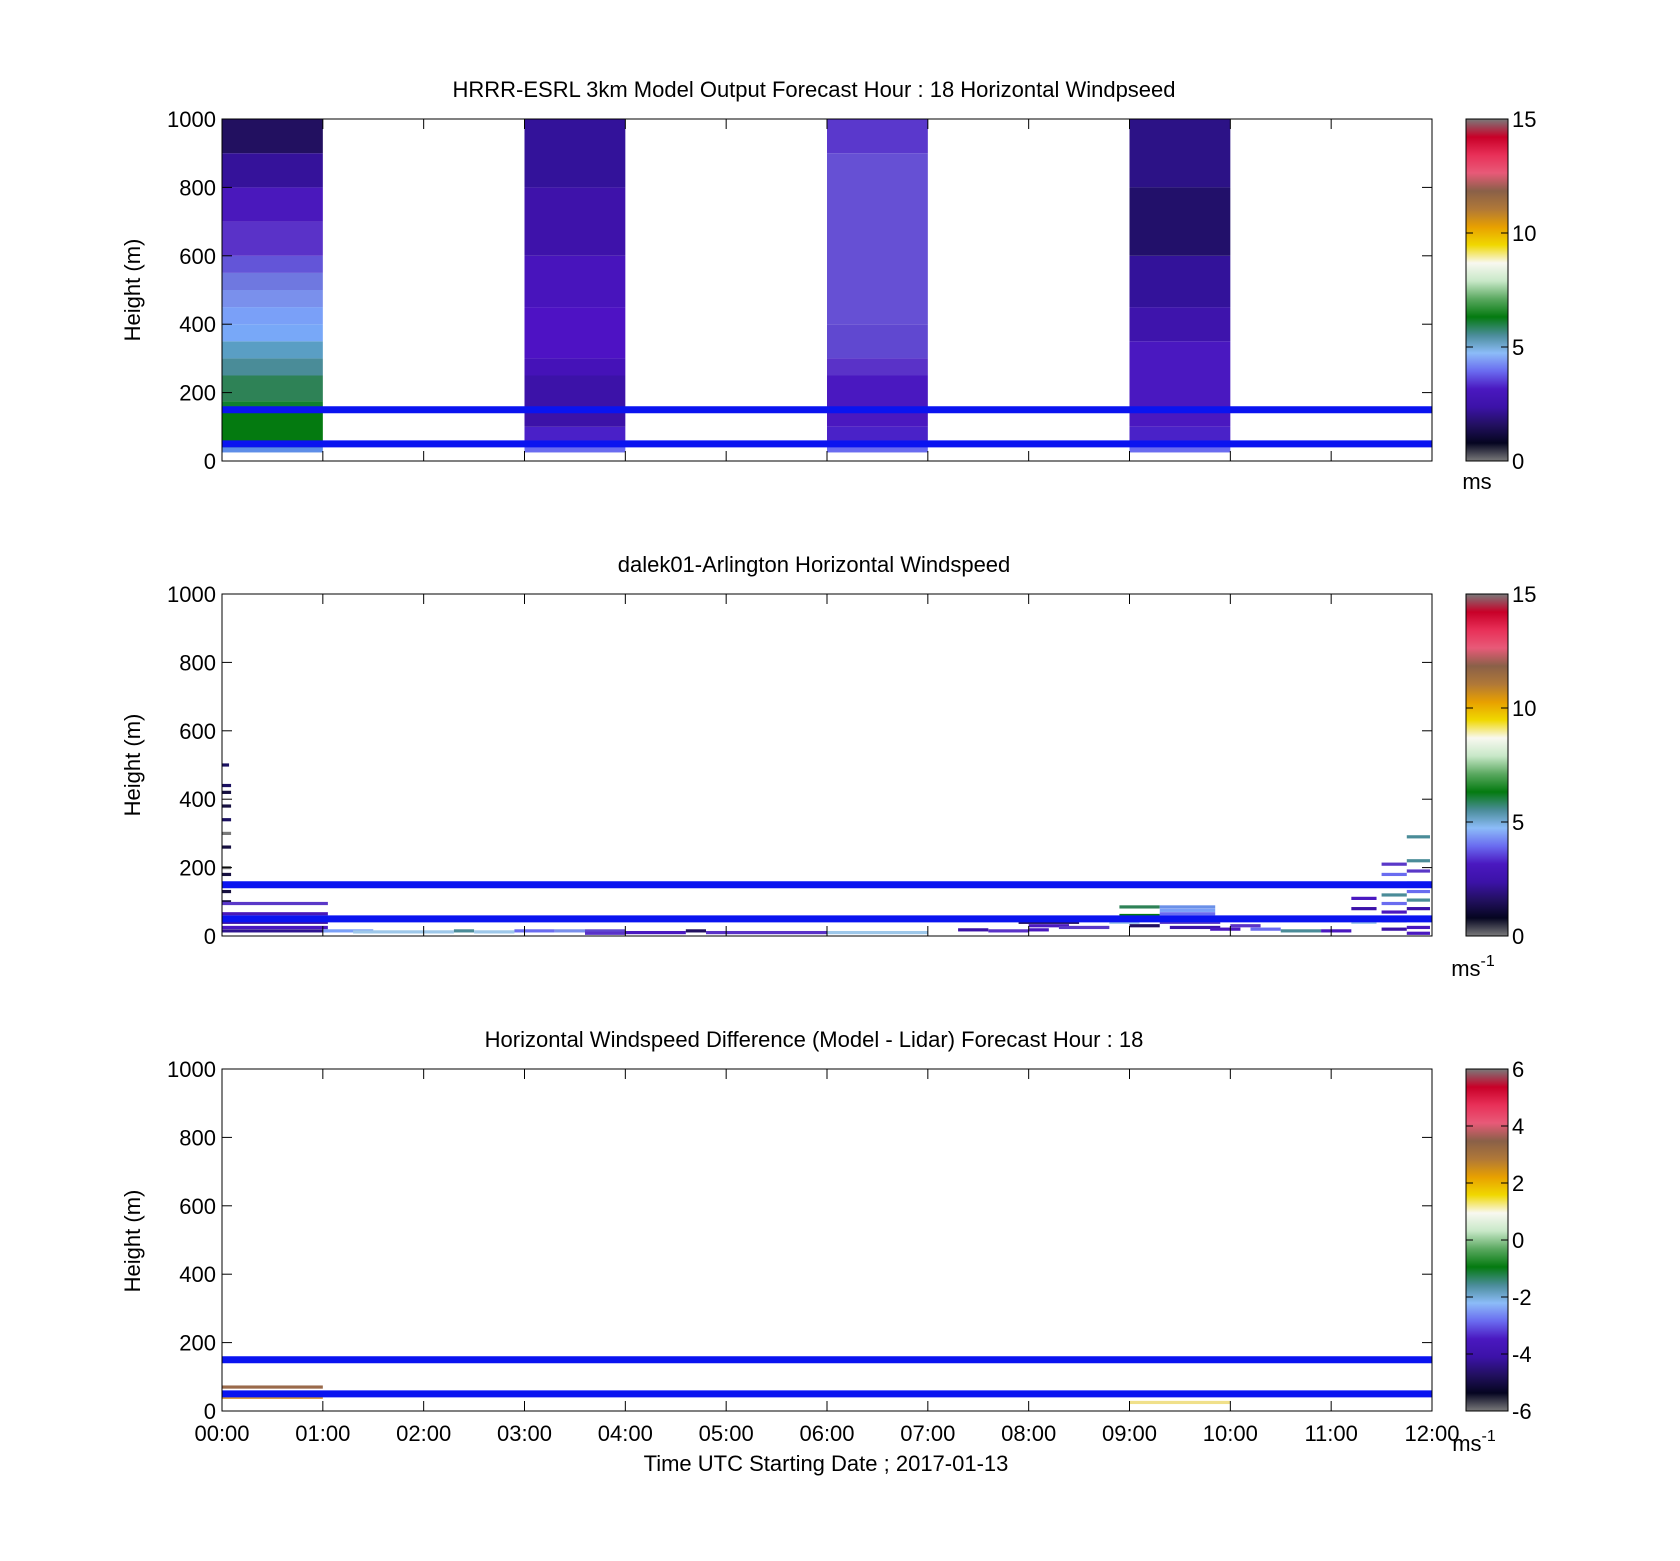 The height and width of the screenshot is (1561, 1680). What do you see at coordinates (1518, 1240) in the screenshot?
I see `colorbar-tick-label: 0` at bounding box center [1518, 1240].